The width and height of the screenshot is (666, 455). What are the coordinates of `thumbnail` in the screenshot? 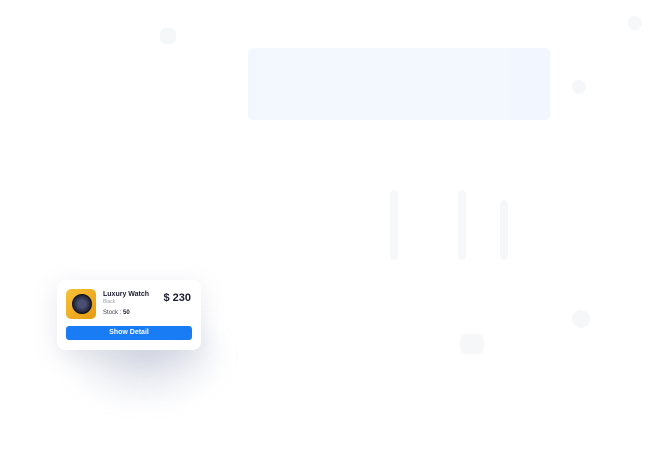 It's located at (472, 344).